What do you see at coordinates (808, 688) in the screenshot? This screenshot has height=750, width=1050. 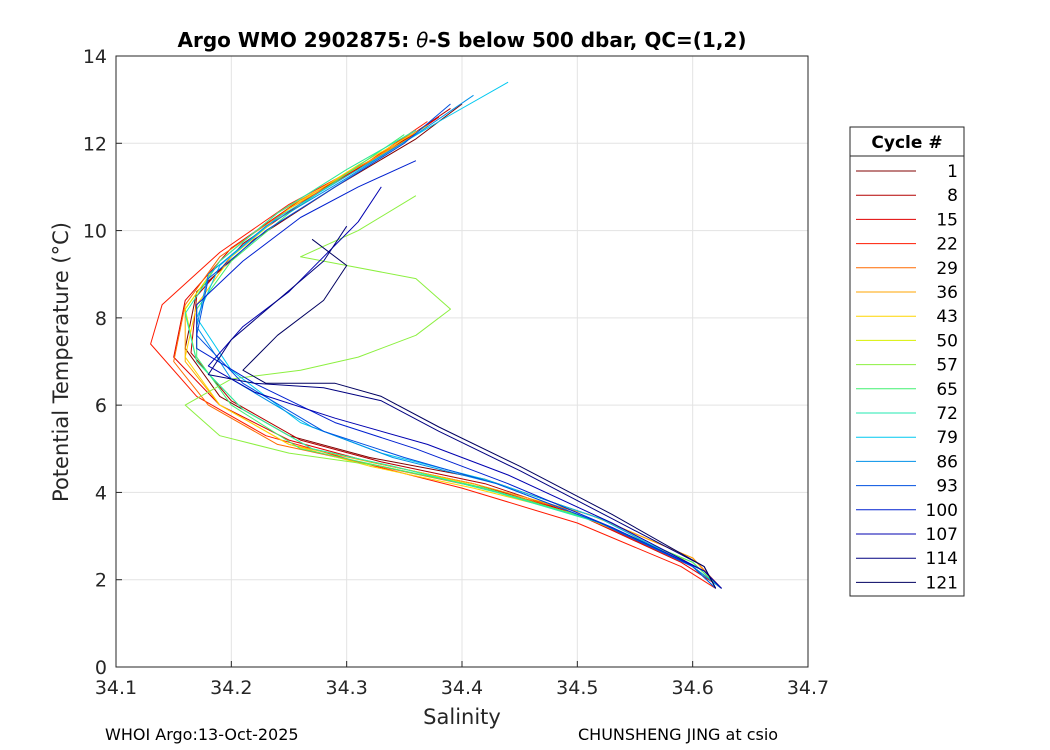 I see `x-tick-label: 34.7` at bounding box center [808, 688].